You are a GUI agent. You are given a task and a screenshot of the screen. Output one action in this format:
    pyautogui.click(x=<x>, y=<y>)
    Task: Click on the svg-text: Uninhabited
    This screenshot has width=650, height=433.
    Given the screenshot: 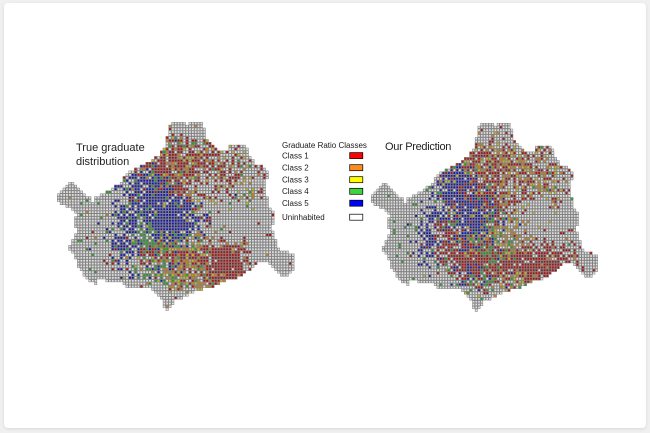 What is the action you would take?
    pyautogui.click(x=303, y=217)
    